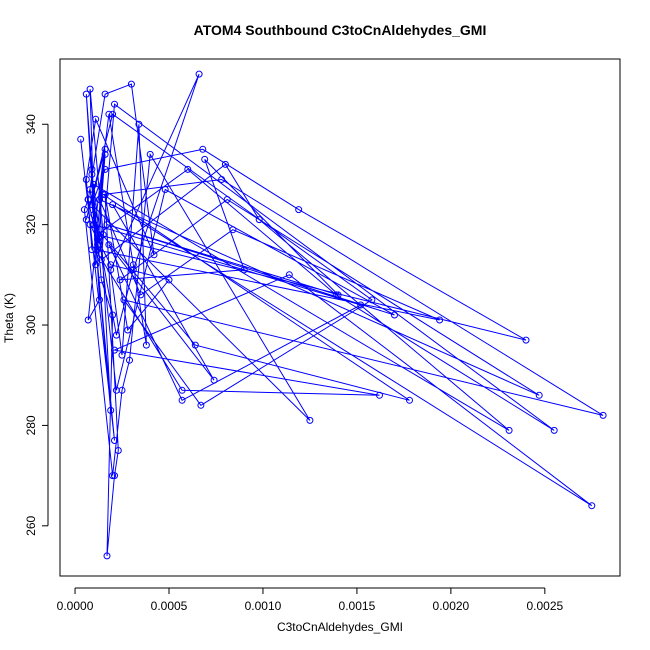 Image resolution: width=650 pixels, height=650 pixels. Describe the element at coordinates (31, 425) in the screenshot. I see `y-tick-label: 280` at that location.